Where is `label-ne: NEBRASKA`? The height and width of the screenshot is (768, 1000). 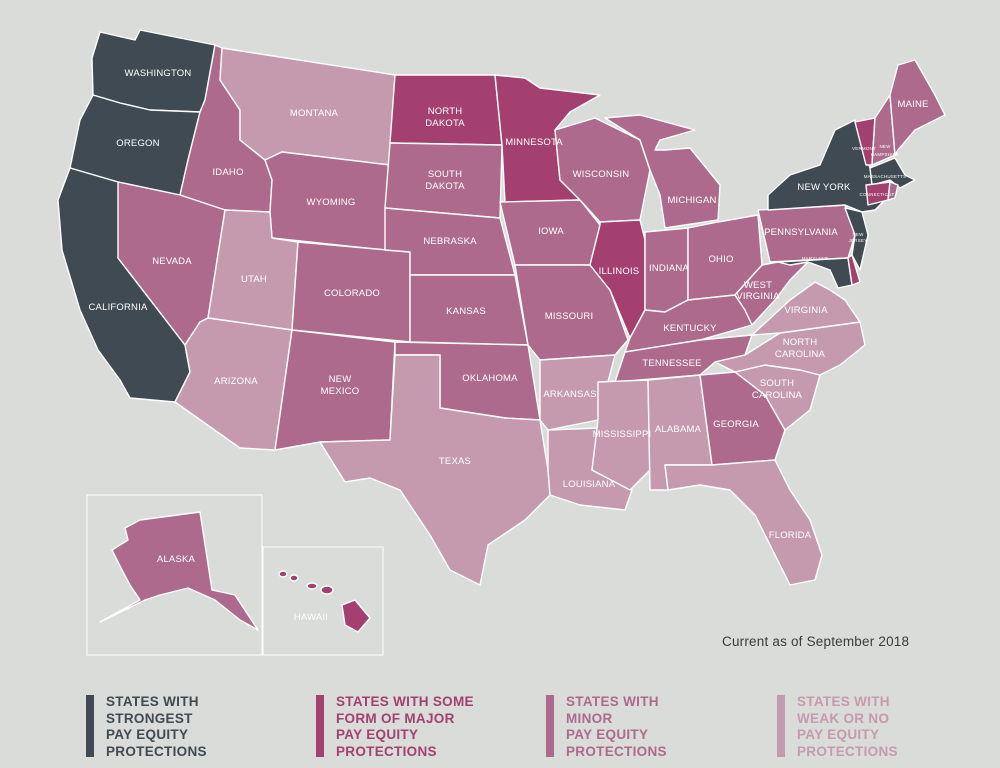
label-ne: NEBRASKA is located at coordinates (450, 241).